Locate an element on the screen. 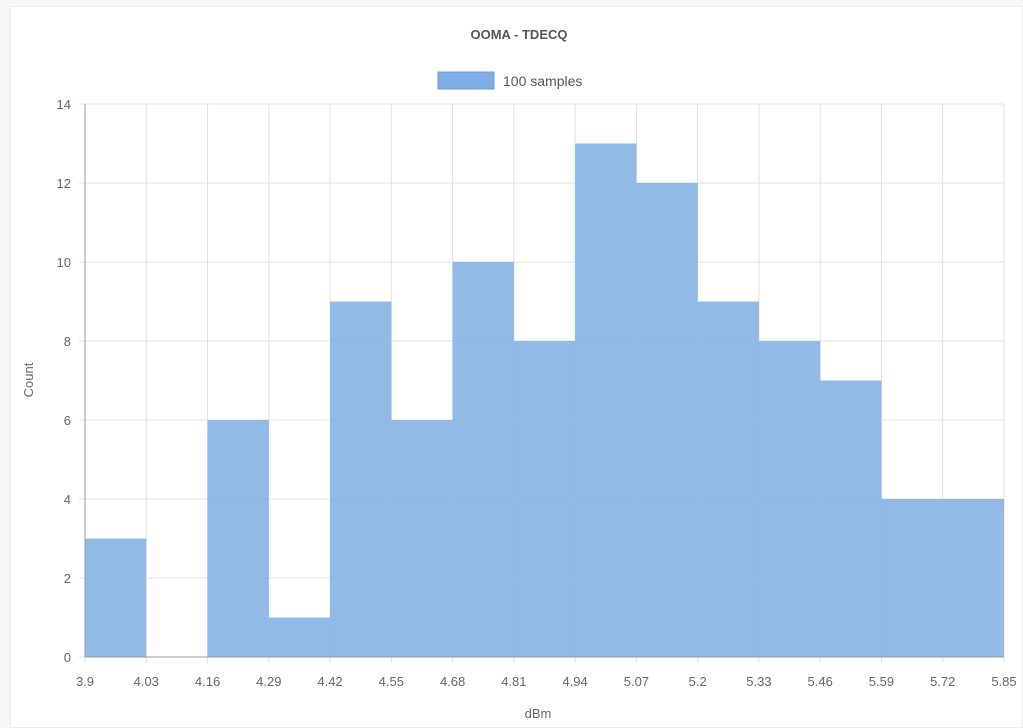 The image size is (1023, 728). x-tick-label: 5.33 is located at coordinates (758, 681).